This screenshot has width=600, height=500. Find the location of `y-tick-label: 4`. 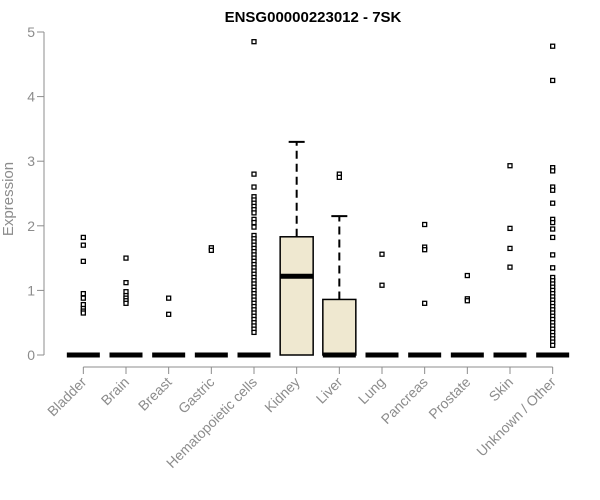

y-tick-label: 4 is located at coordinates (31, 97).